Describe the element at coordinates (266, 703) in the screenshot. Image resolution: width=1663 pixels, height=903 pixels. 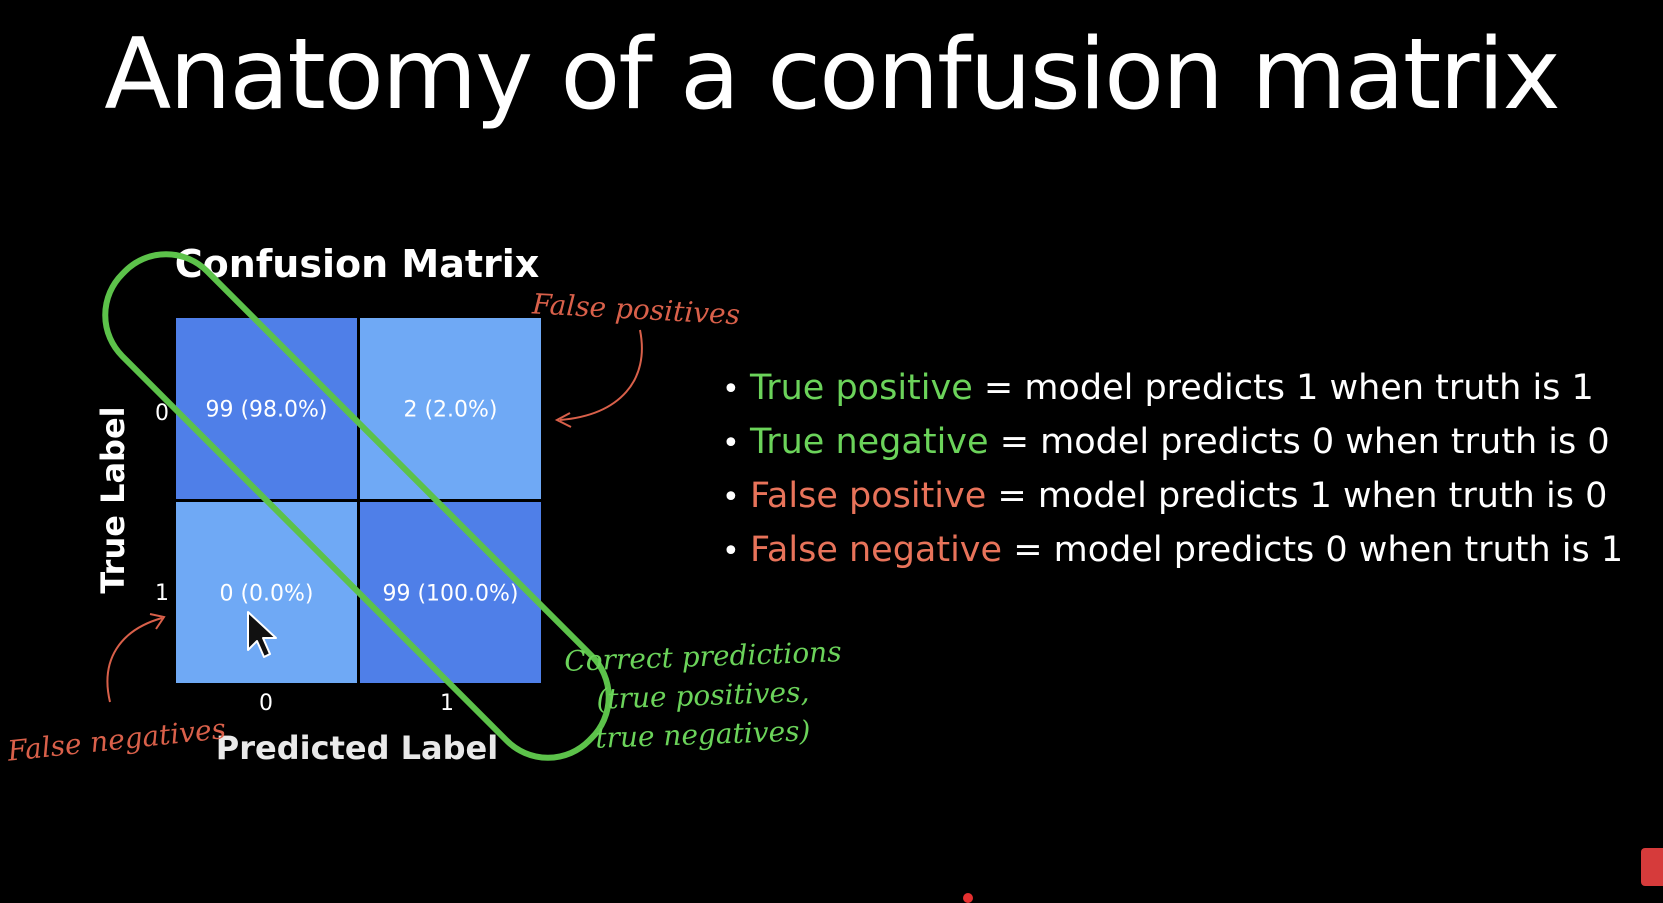
I see `x-tick-0: 0` at that location.